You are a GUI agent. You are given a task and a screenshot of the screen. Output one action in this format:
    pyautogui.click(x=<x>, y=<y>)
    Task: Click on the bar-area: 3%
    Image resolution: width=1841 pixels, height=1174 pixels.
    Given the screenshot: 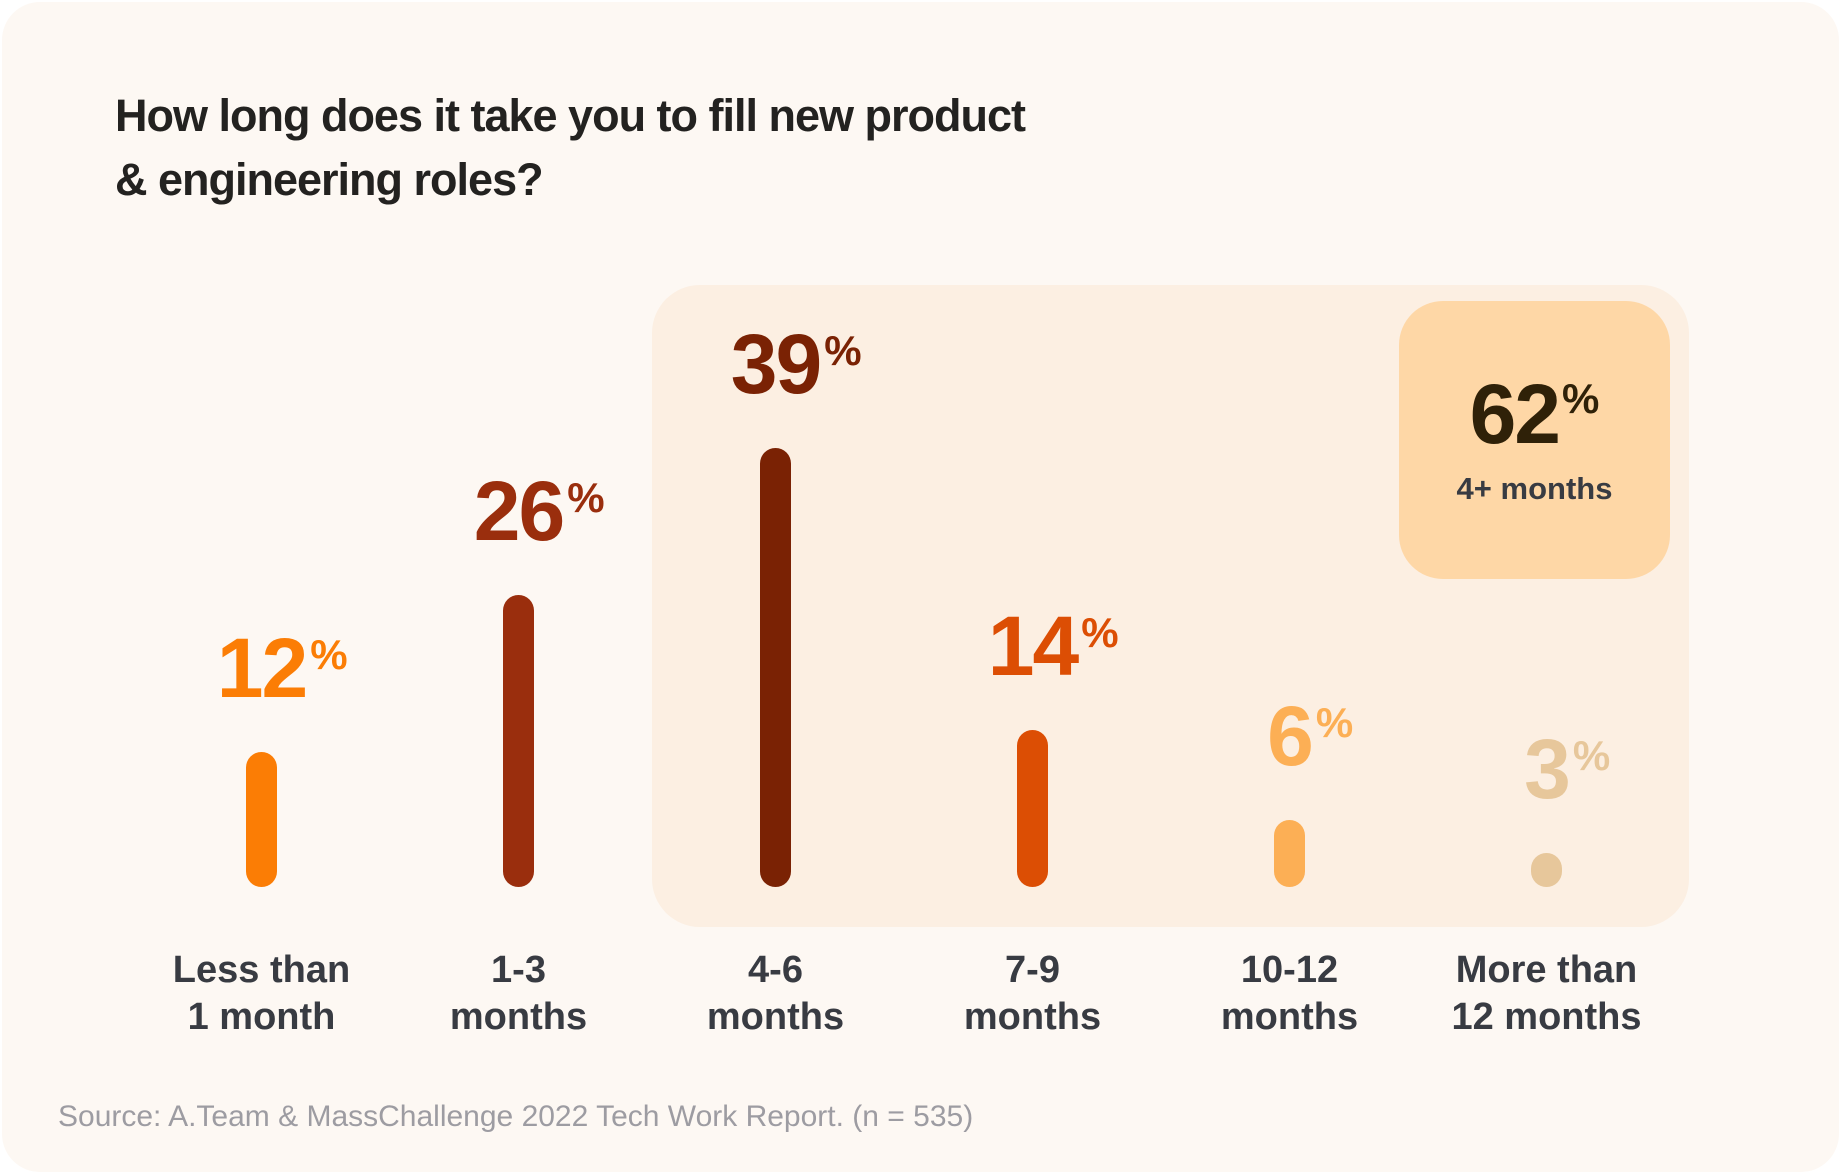 What is the action you would take?
    pyautogui.click(x=1567, y=564)
    